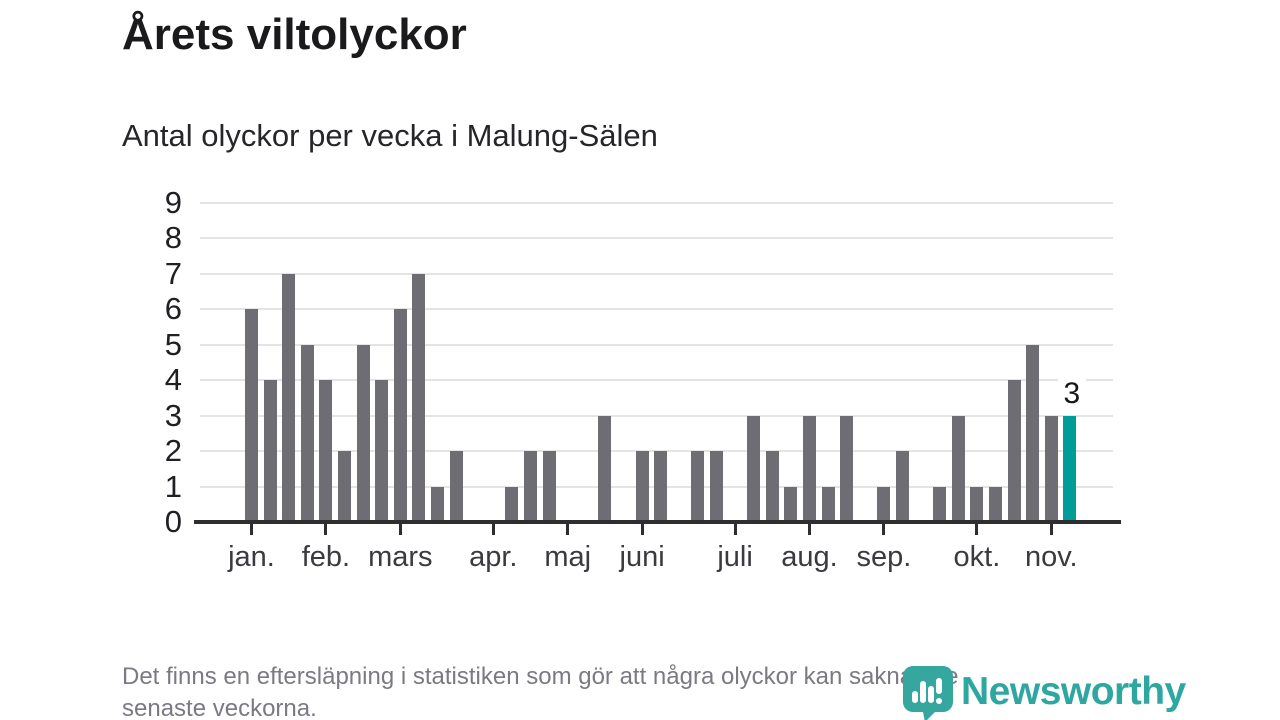  What do you see at coordinates (1051, 557) in the screenshot?
I see `x-axis-month-label: nov.` at bounding box center [1051, 557].